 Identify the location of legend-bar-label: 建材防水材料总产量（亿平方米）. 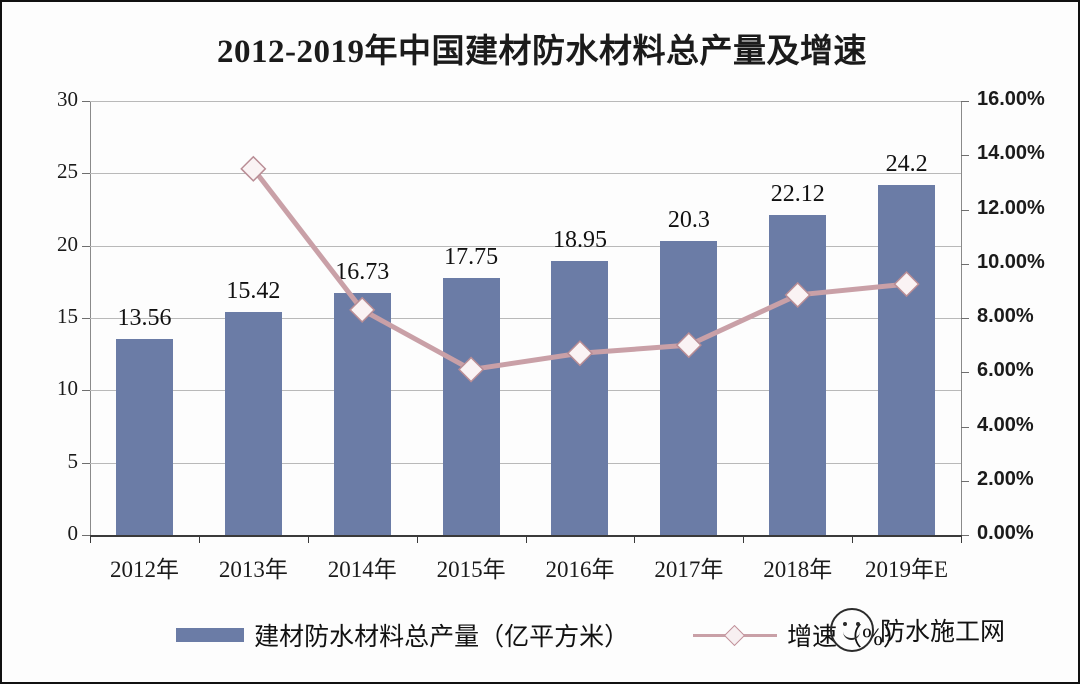
(442, 637).